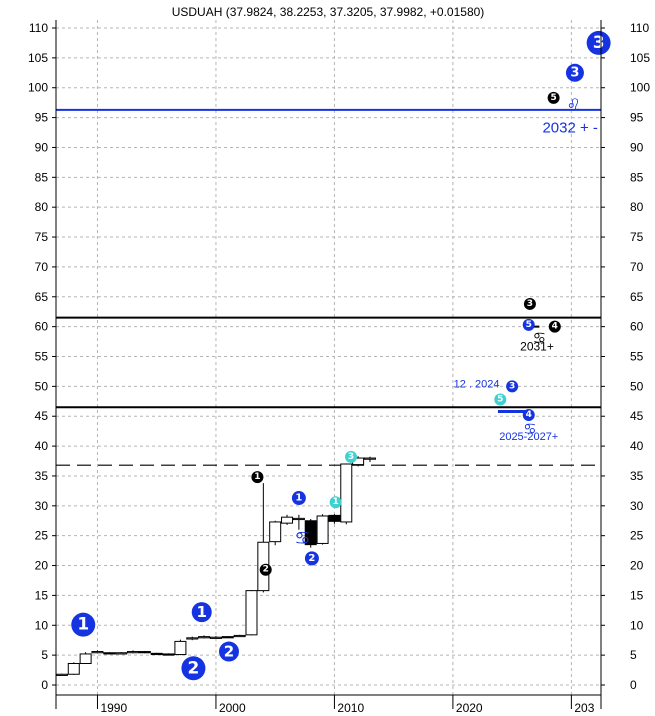 The image size is (655, 716). I want to click on y-tick-label: 110, so click(38, 28).